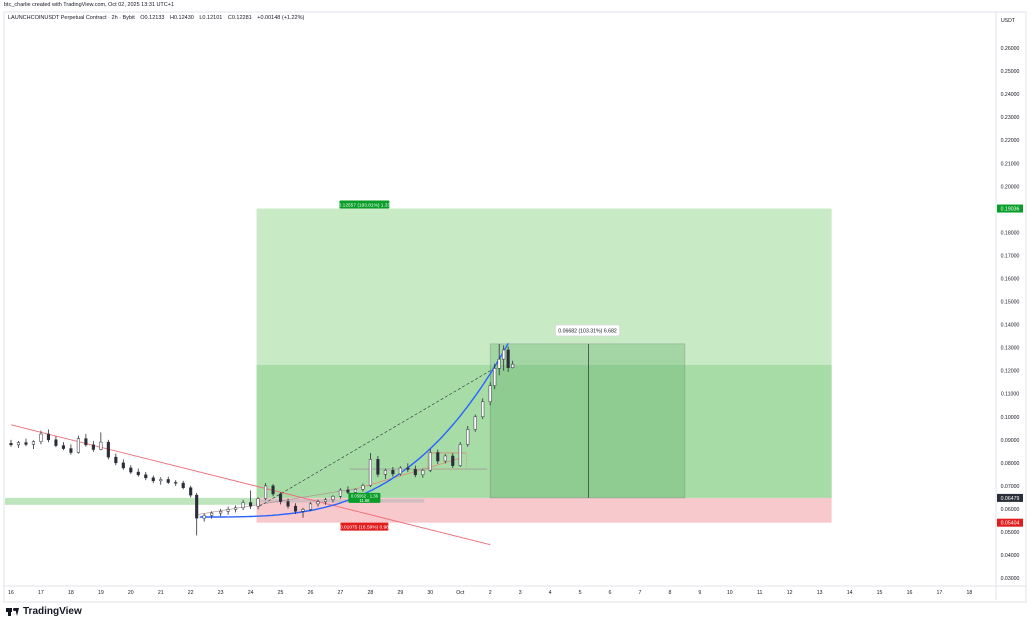 The height and width of the screenshot is (626, 1032). Describe the element at coordinates (250, 485) in the screenshot. I see `downtrend-line` at that location.